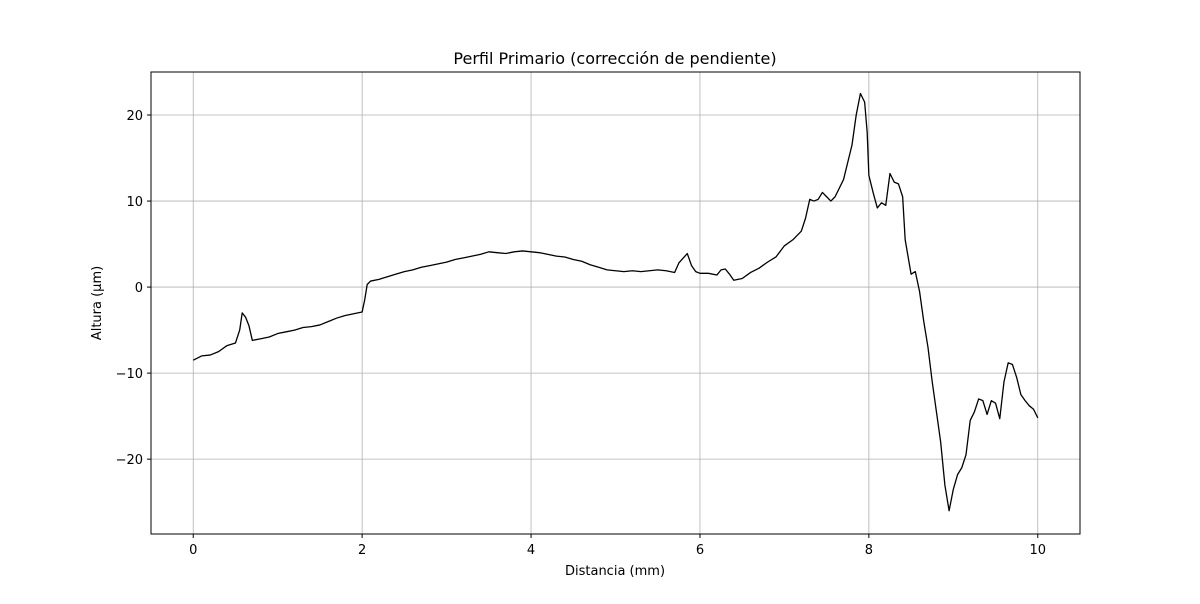 The width and height of the screenshot is (1200, 604). What do you see at coordinates (531, 550) in the screenshot?
I see `x-tick-label: 4` at bounding box center [531, 550].